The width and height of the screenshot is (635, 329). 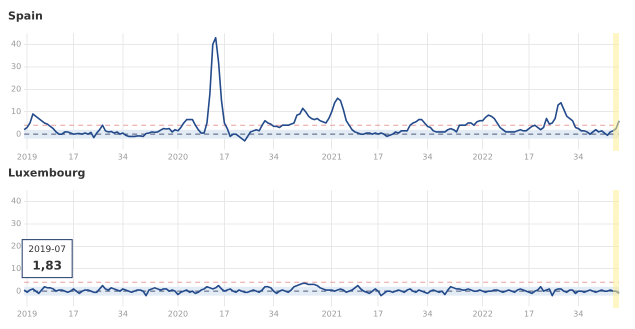 I want to click on annotation: 1,83, so click(x=47, y=265).